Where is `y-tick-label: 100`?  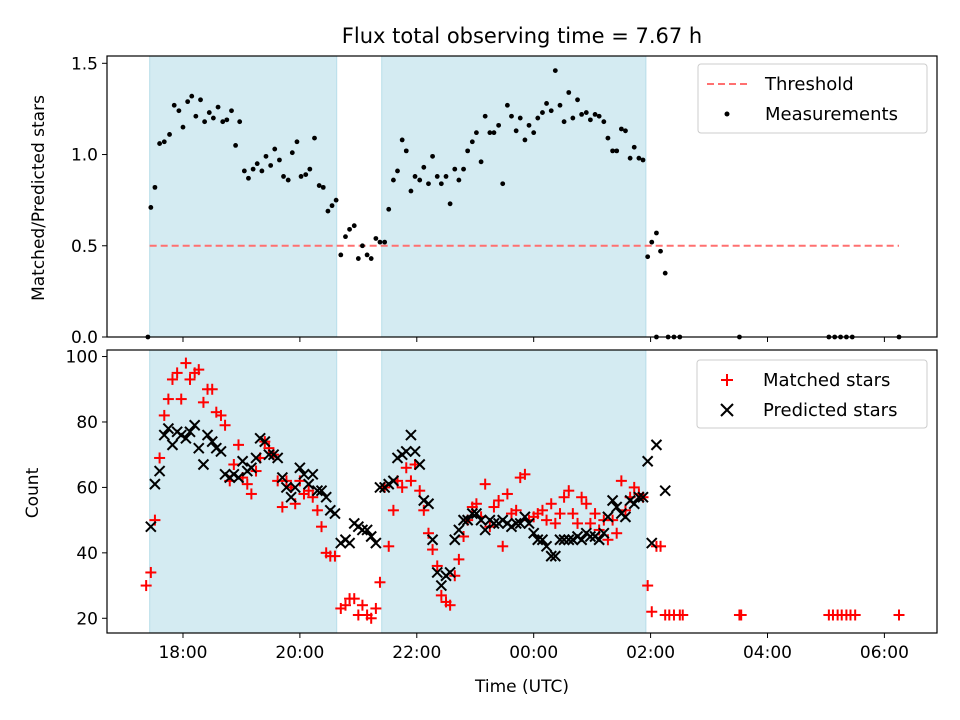
y-tick-label: 100 is located at coordinates (82, 358).